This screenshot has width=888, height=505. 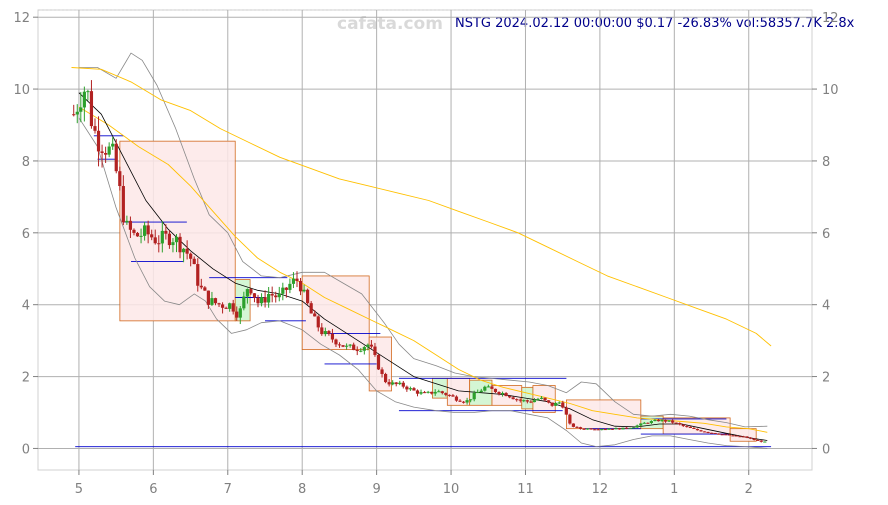 I want to click on y-tick-label-right: 12, so click(x=830, y=18).